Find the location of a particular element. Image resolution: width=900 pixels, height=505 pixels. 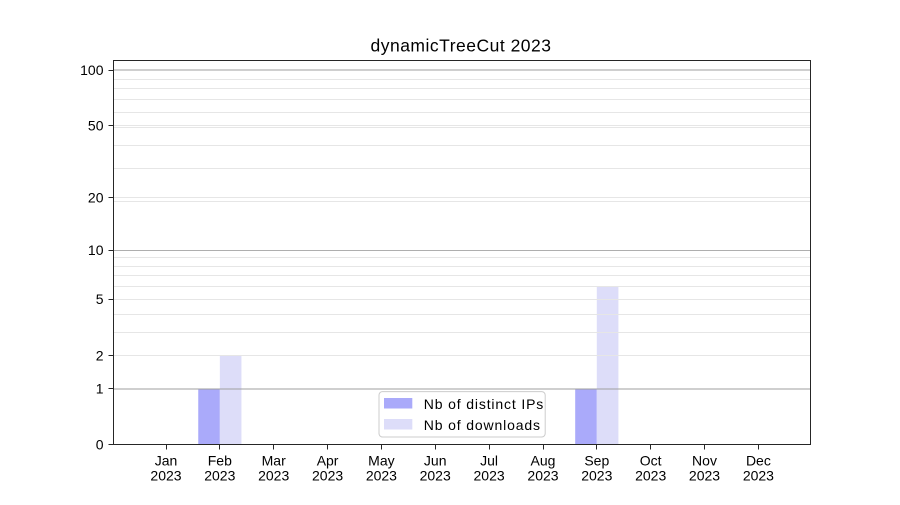

svg-text: Oct is located at coordinates (651, 461).